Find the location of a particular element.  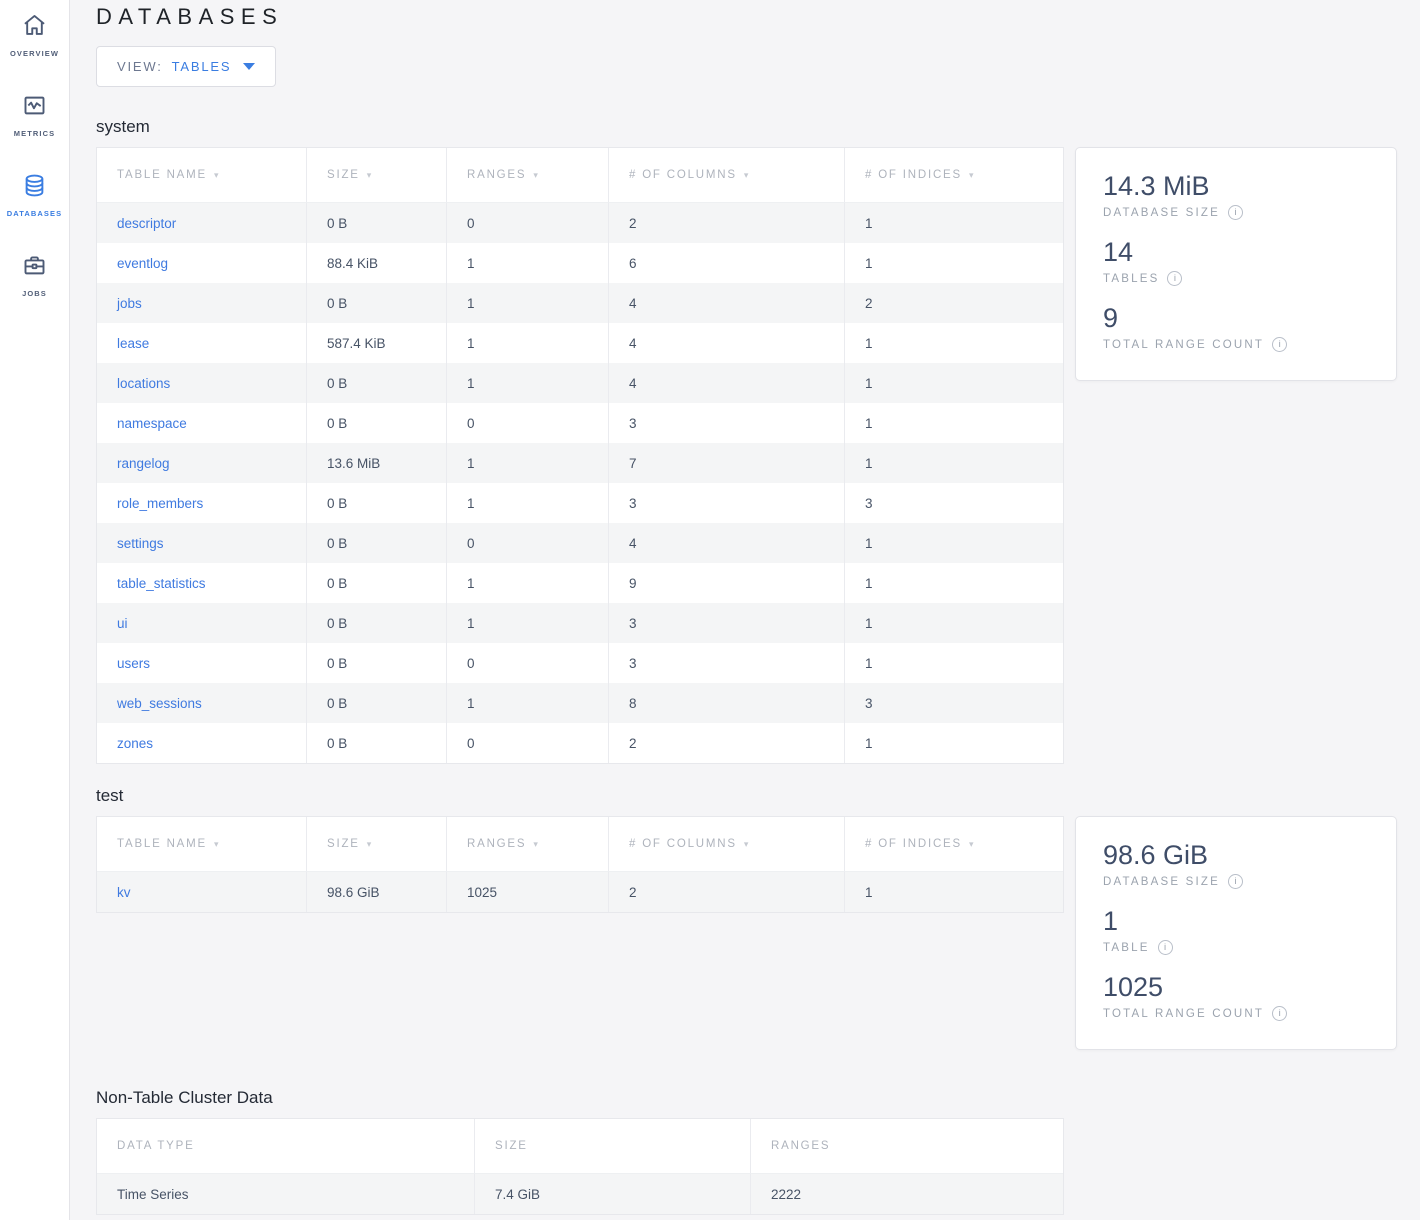

sidebar-item-overview: OVERVIEW is located at coordinates (34, 41).